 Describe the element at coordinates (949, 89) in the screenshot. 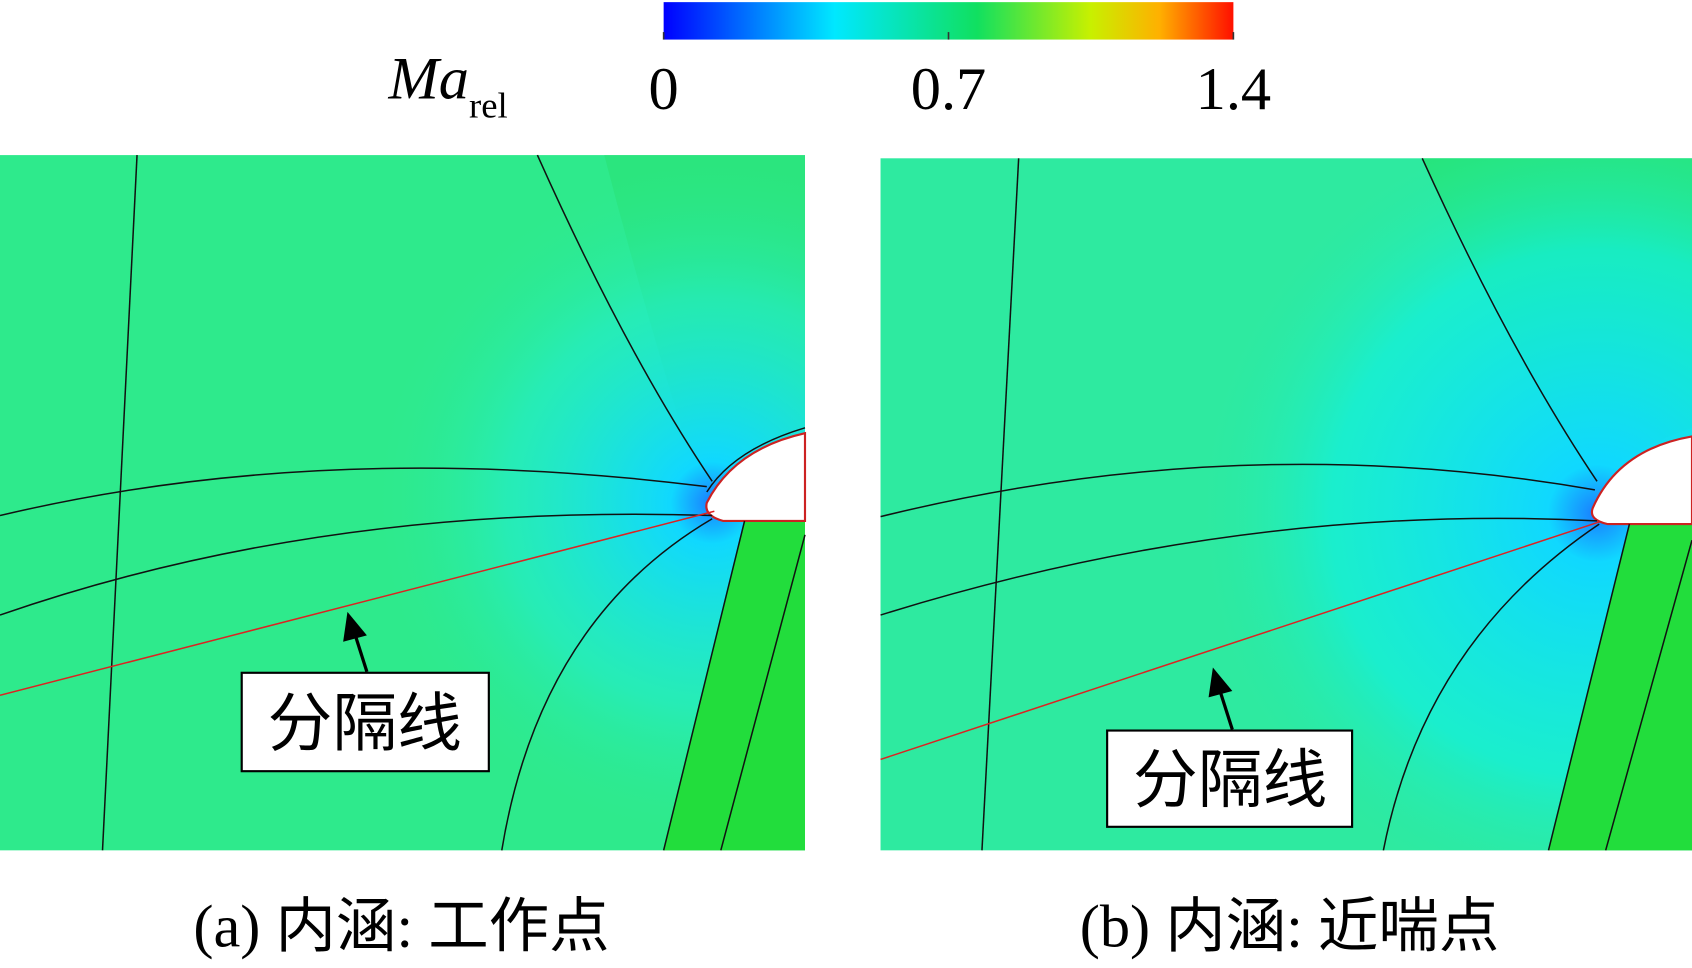

I see `colorbar-tick-label: 0.7` at that location.